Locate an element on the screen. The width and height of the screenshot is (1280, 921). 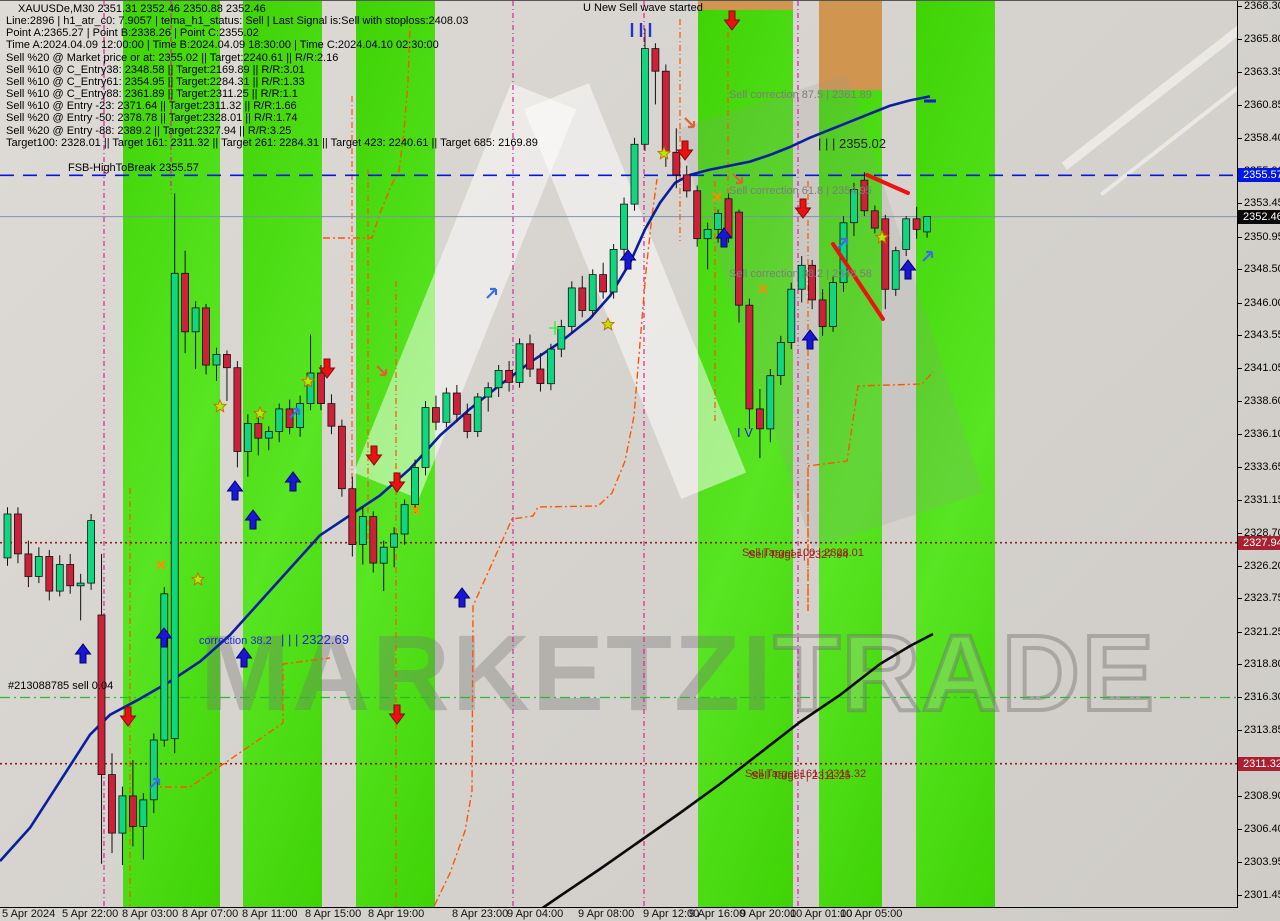
time-tick-label: 10 Apr 05:00 is located at coordinates (871, 914).